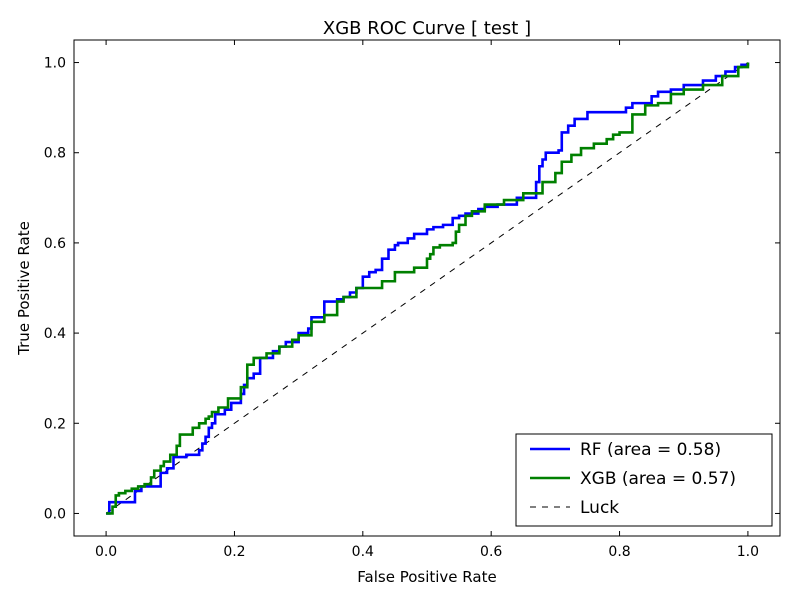 The width and height of the screenshot is (800, 600). I want to click on x-tick-label: 0.4, so click(363, 552).